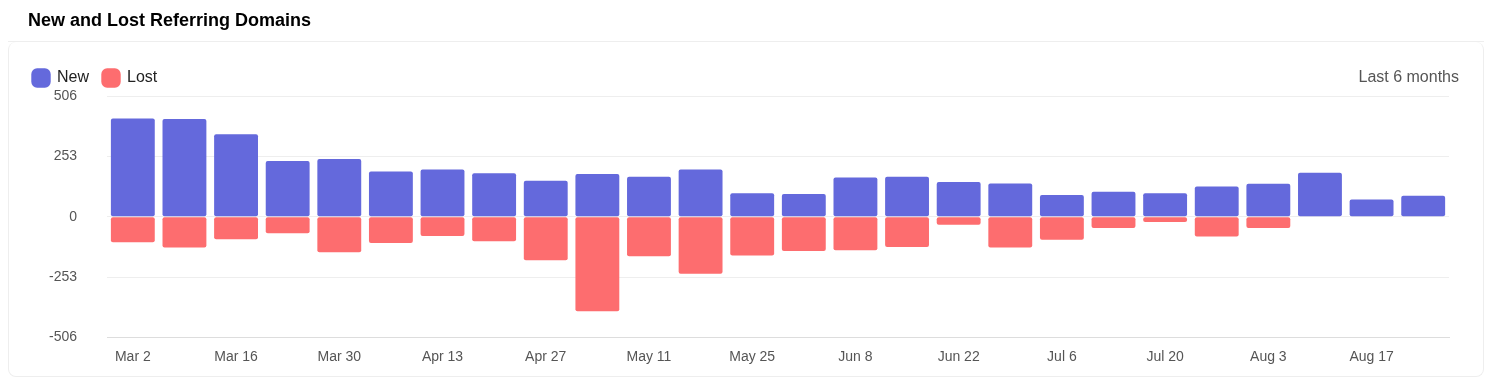  What do you see at coordinates (1371, 355) in the screenshot?
I see `x-tick-label: Aug 17` at bounding box center [1371, 355].